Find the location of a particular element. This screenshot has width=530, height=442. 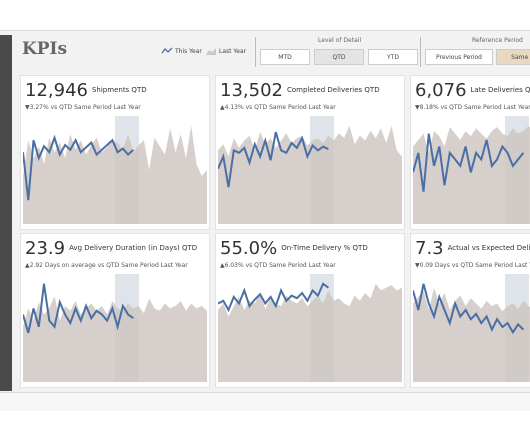

kpi-label: Shipments QTD is located at coordinates (119, 90).